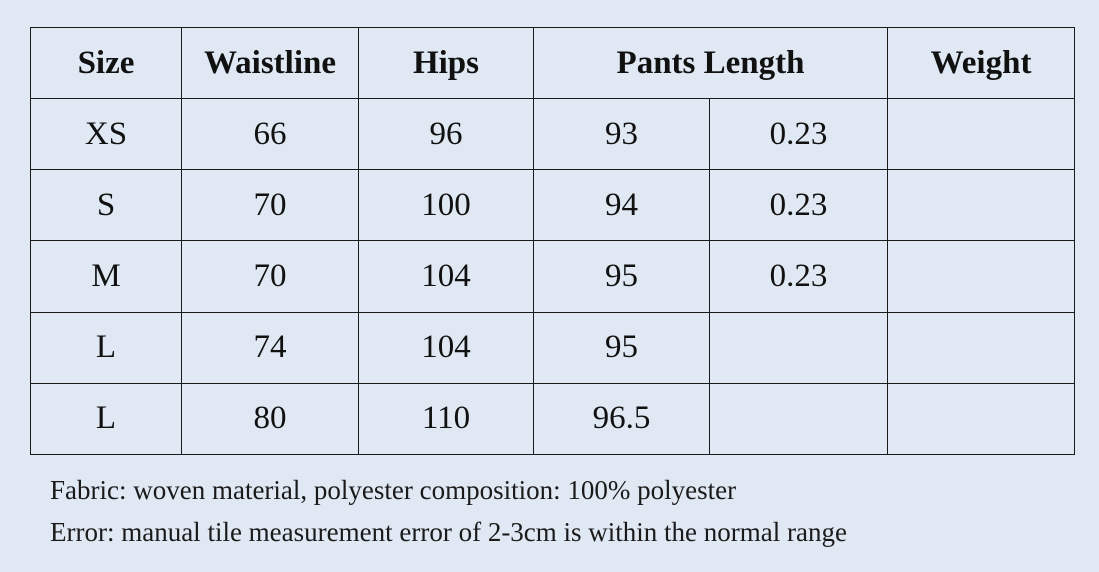  Describe the element at coordinates (270, 347) in the screenshot. I see `cell-waistline: 74` at that location.